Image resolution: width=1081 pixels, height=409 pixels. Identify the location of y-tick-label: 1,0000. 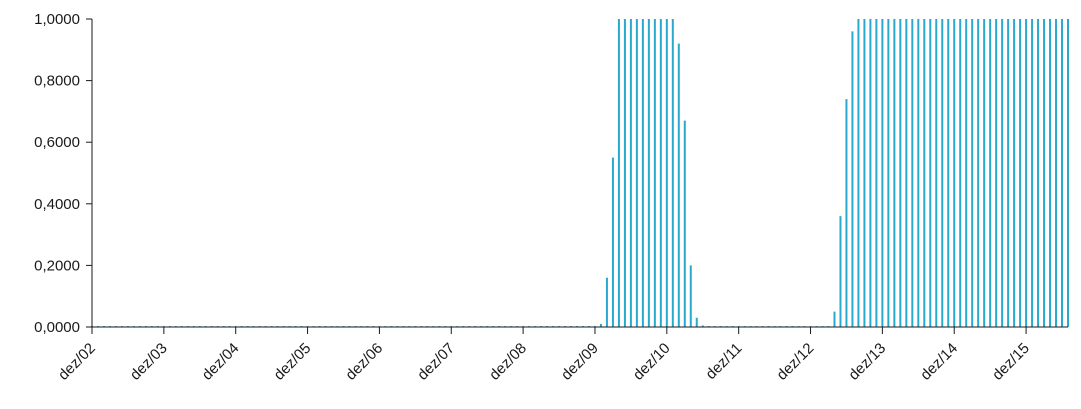
(57, 19).